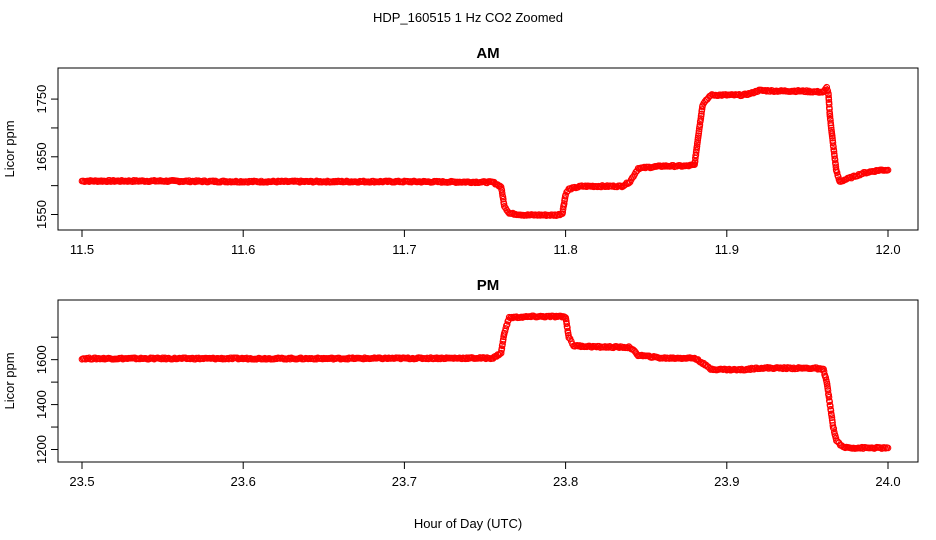 The image size is (936, 540). I want to click on am-x-tick-label: 11.6, so click(243, 249).